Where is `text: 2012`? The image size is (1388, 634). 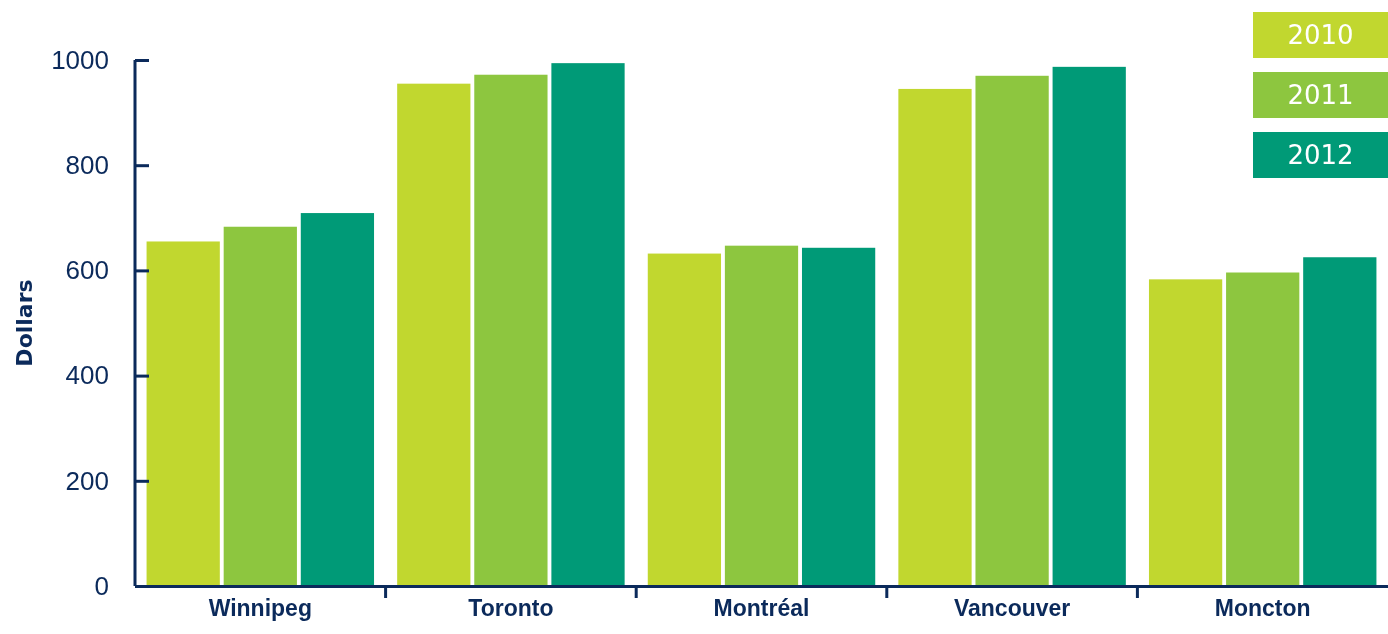 text: 2012 is located at coordinates (1320, 155).